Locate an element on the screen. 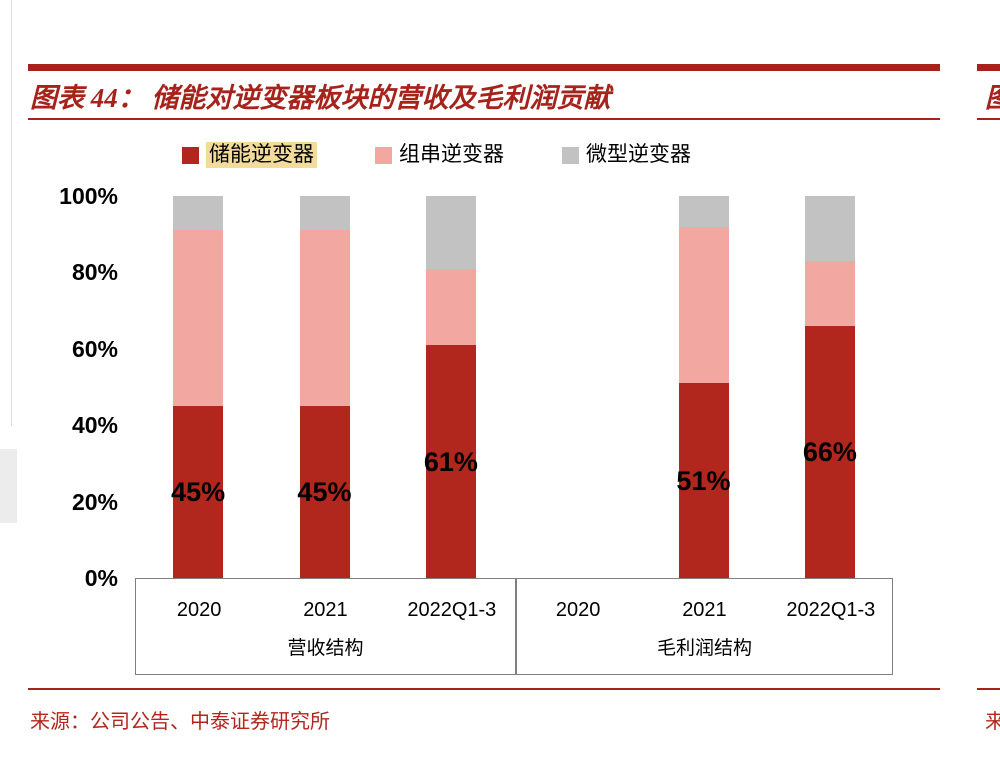 The width and height of the screenshot is (1000, 757). bar-segment-组串逆变器-2 is located at coordinates (450, 306).